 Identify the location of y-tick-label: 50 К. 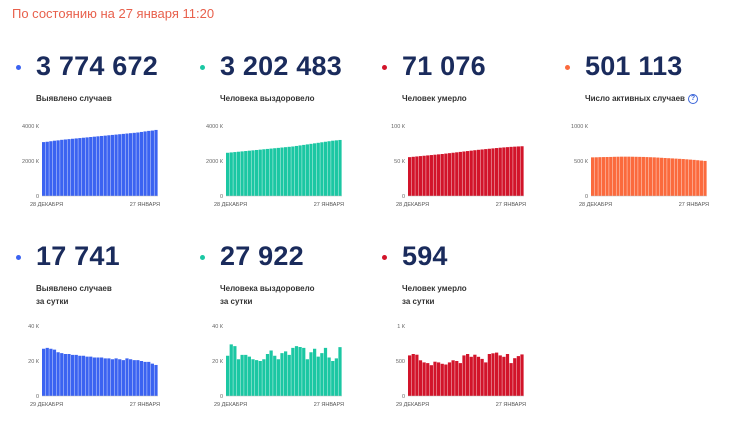
(400, 162).